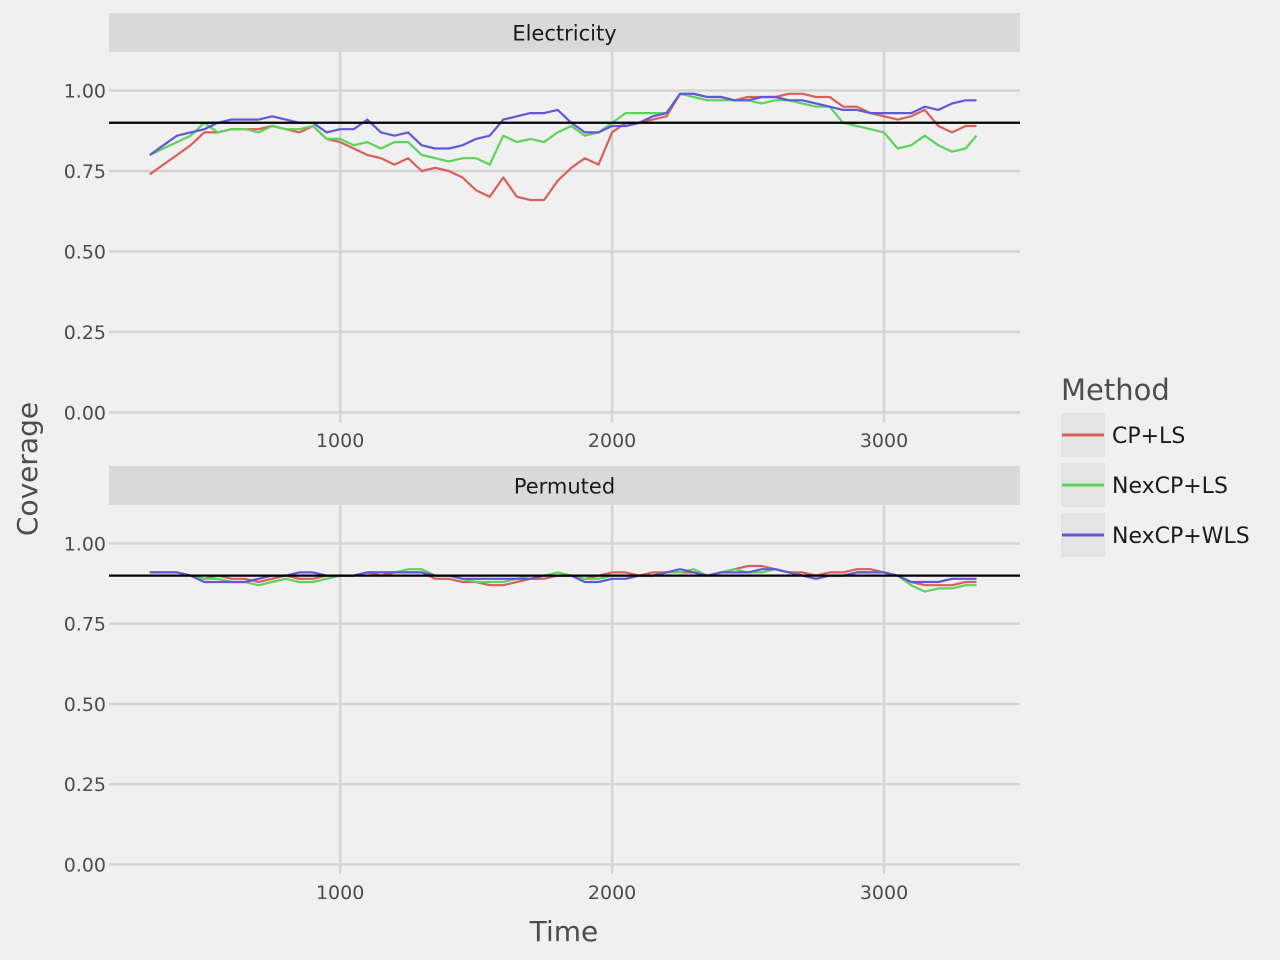 The image size is (1280, 960). I want to click on series-line-nexcp-wls, so click(563, 124).